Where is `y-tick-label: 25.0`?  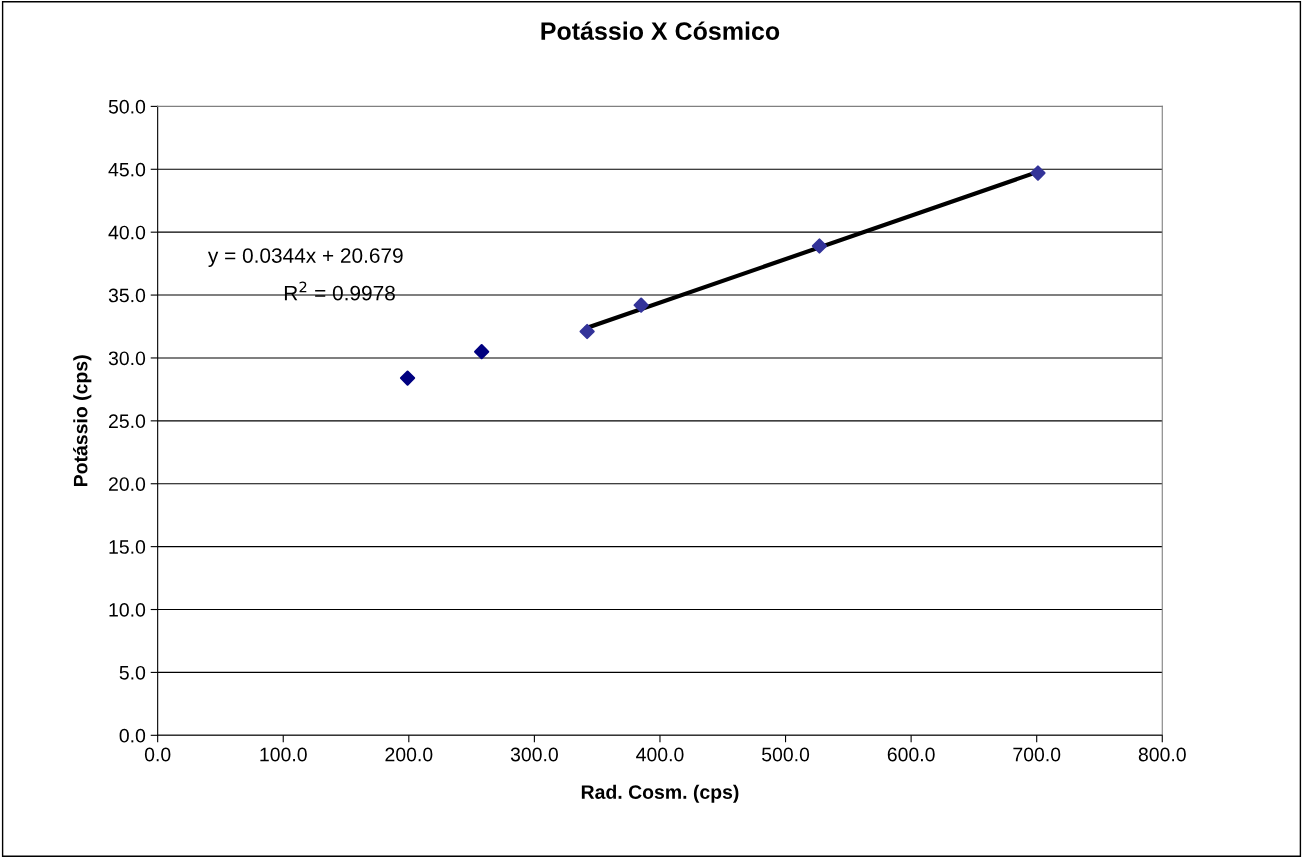
y-tick-label: 25.0 is located at coordinates (127, 421).